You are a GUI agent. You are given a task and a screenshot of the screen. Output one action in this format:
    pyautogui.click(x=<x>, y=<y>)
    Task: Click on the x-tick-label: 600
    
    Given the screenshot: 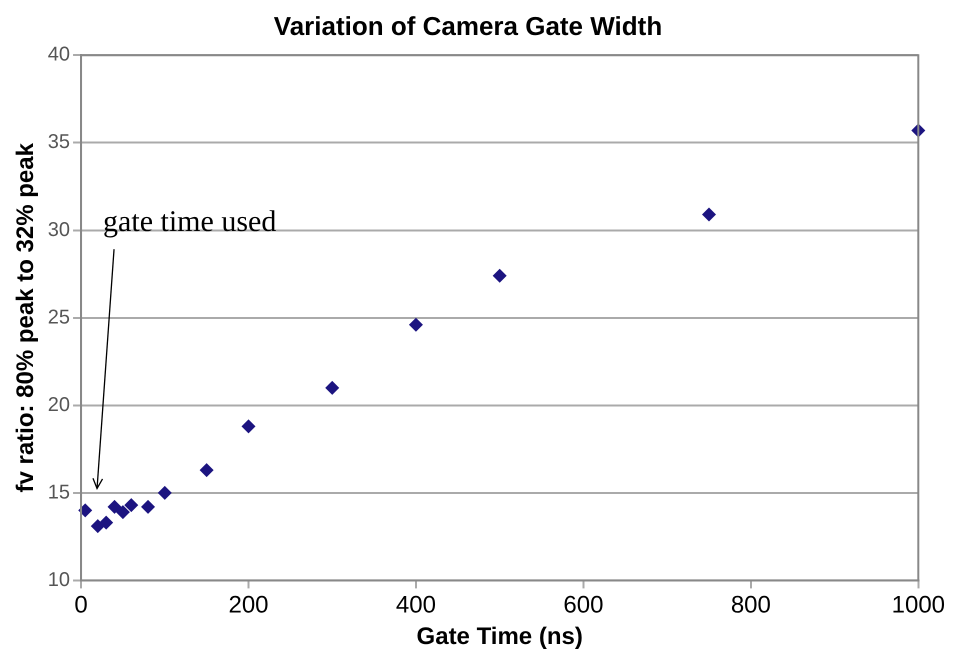 What is the action you would take?
    pyautogui.click(x=583, y=604)
    